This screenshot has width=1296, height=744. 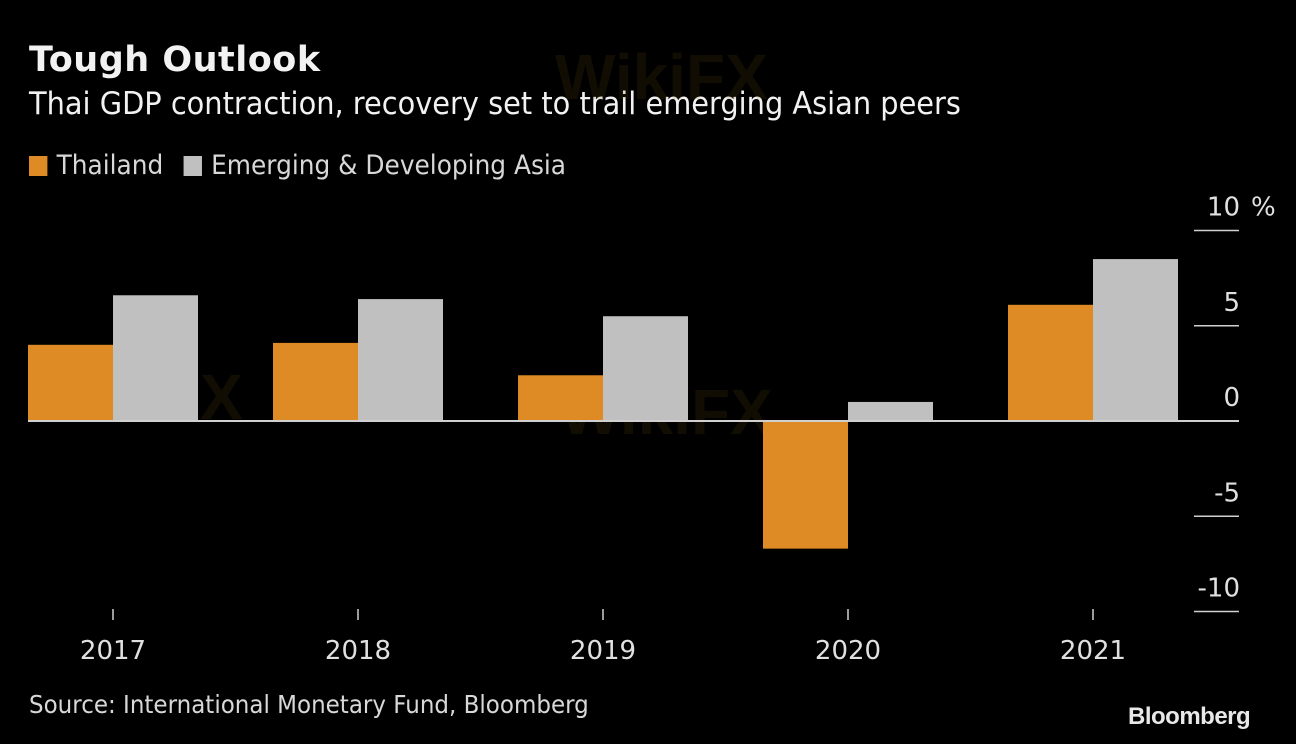 I want to click on bar-asia-2018, so click(x=400, y=360).